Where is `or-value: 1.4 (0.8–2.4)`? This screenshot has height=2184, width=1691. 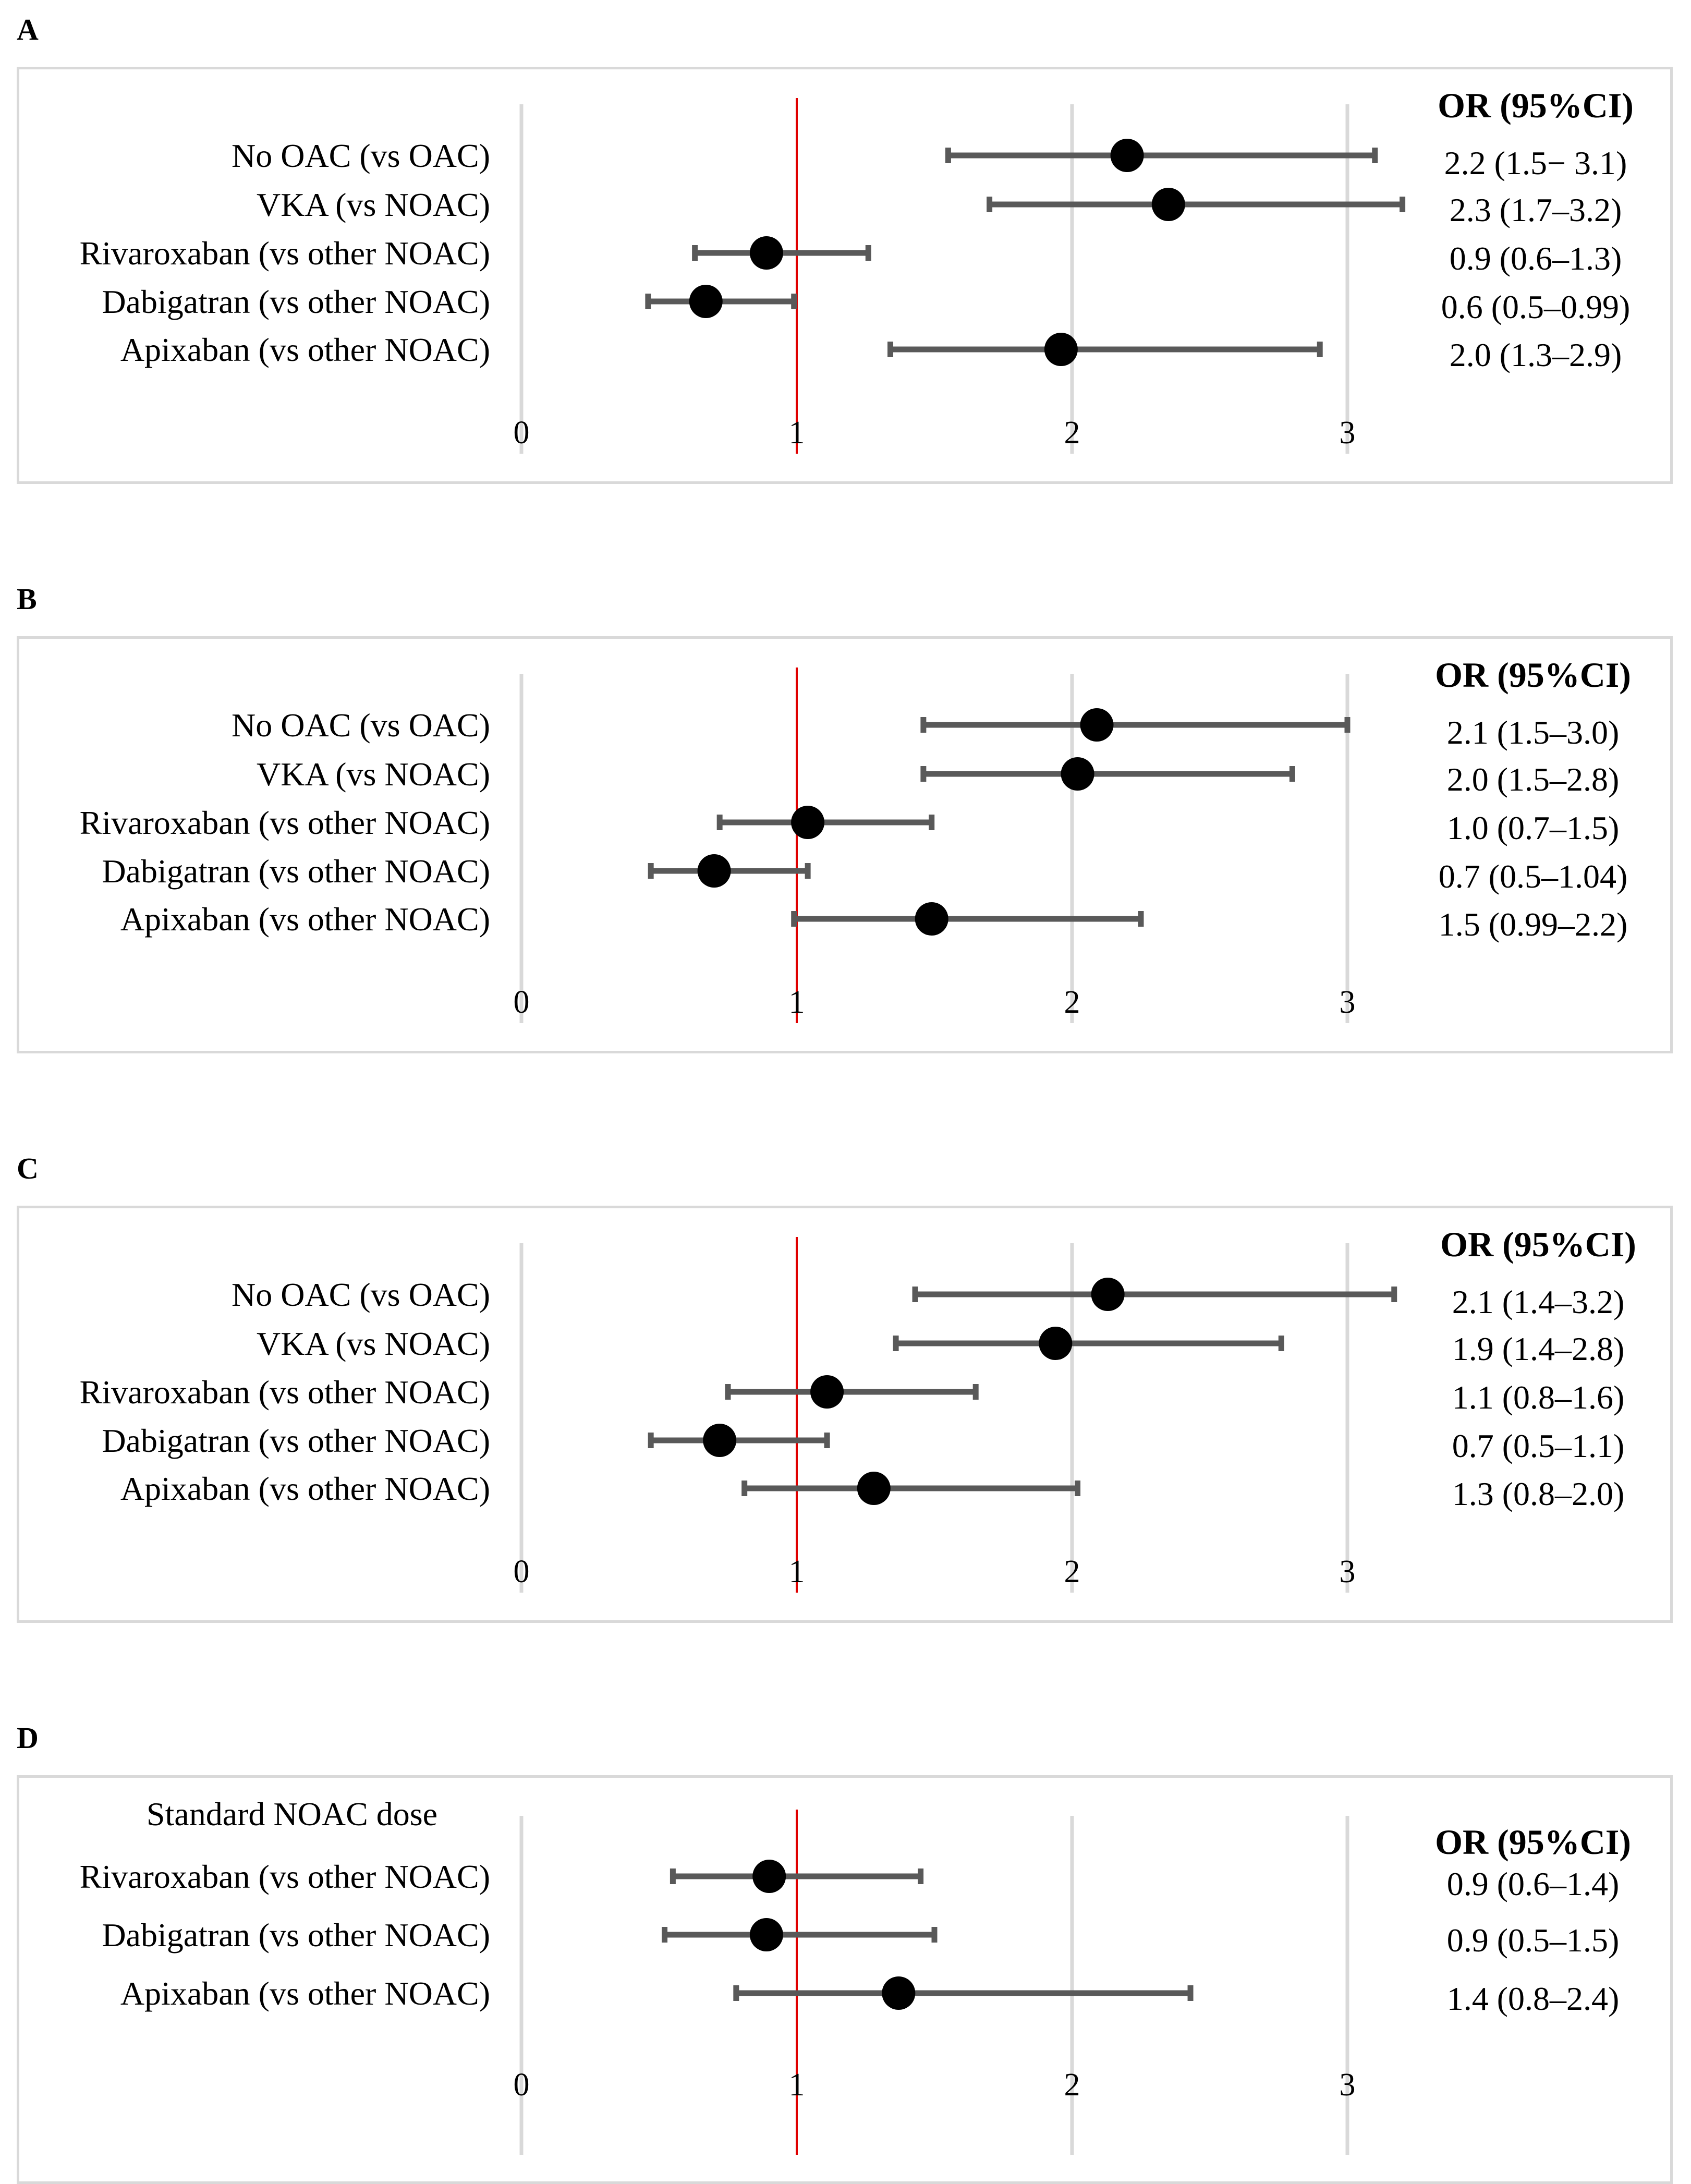 or-value: 1.4 (0.8–2.4) is located at coordinates (1534, 1998).